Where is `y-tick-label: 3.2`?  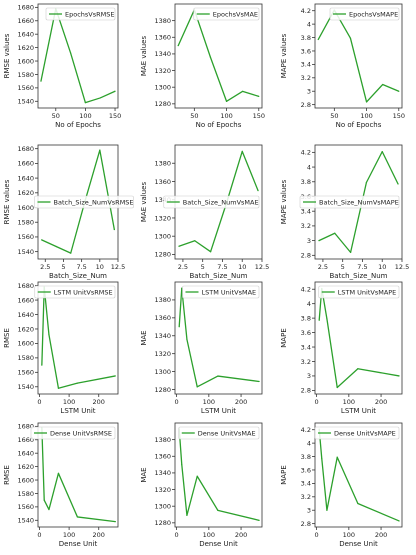
y-tick-label: 3.2 is located at coordinates (306, 497).